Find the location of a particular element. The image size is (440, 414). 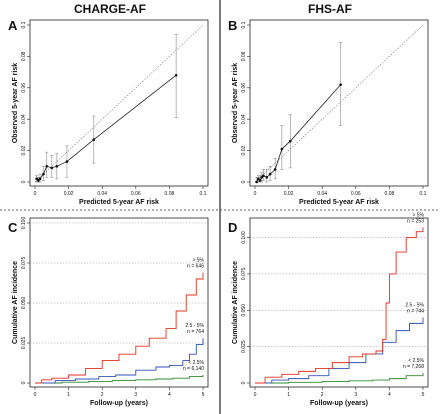

y-tick-label: 0.100 is located at coordinates (24, 223).